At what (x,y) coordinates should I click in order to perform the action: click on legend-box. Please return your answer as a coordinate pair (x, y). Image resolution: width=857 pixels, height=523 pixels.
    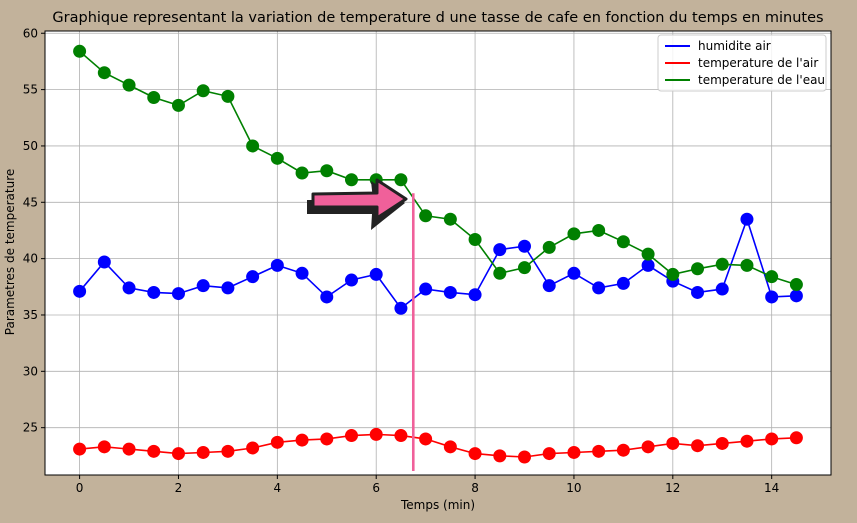
    Looking at the image, I should click on (742, 63).